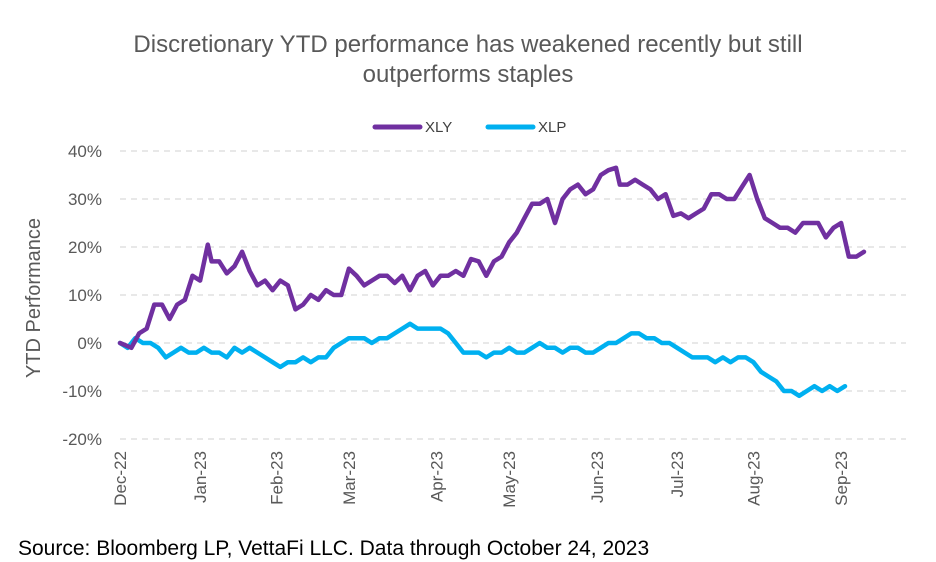  What do you see at coordinates (276, 478) in the screenshot?
I see `x-tick-label: Feb-23` at bounding box center [276, 478].